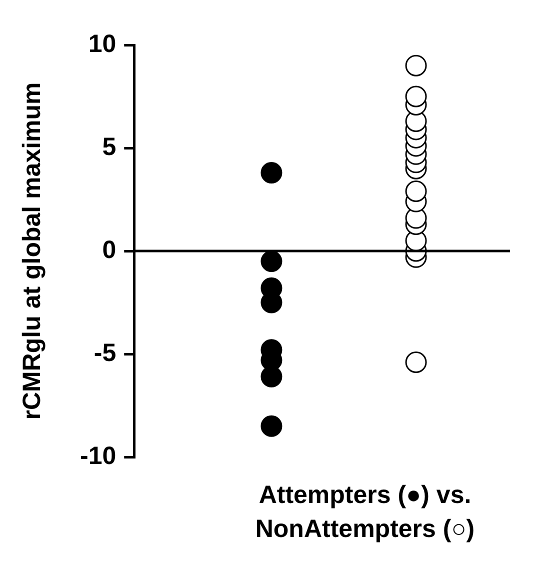 The image size is (536, 585). I want to click on y-tick-label: 5, so click(109, 146).